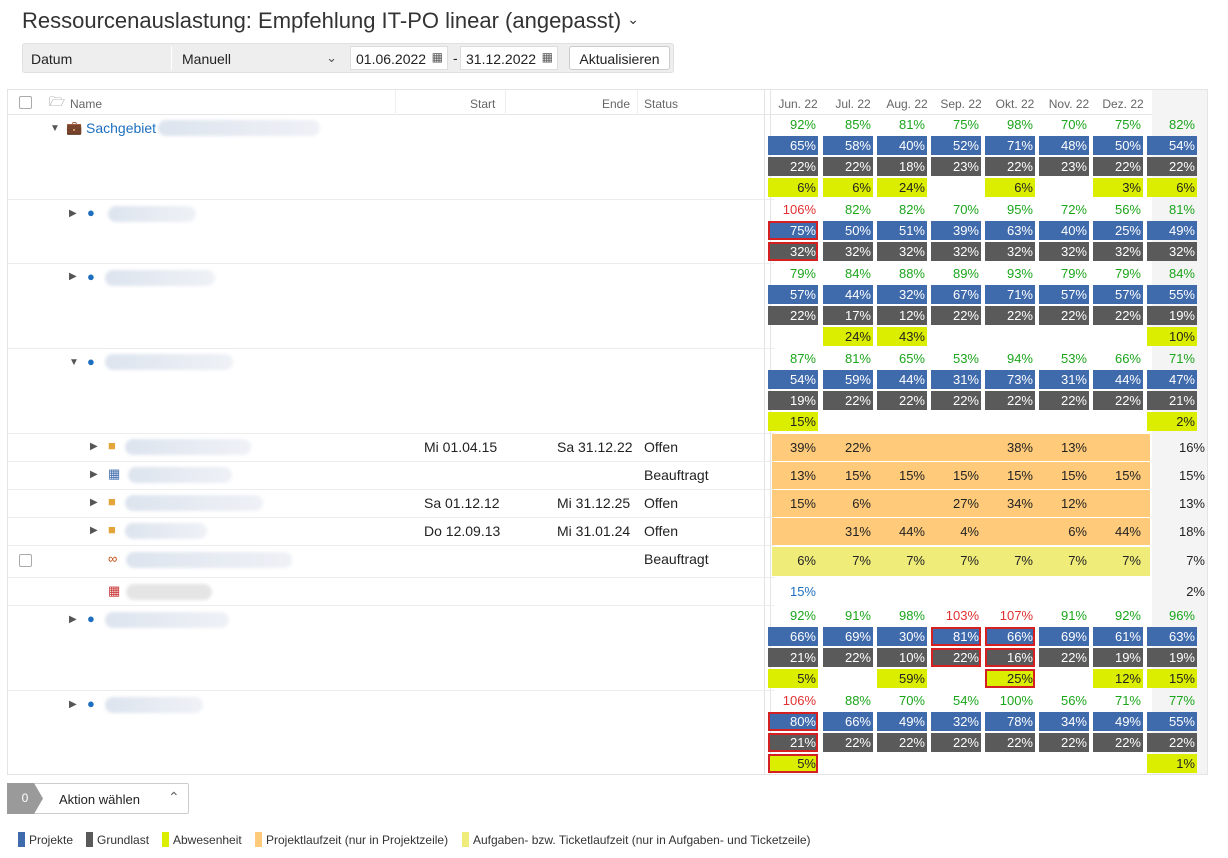 The width and height of the screenshot is (1228, 858). I want to click on load-cell: 16%, so click(1010, 657).